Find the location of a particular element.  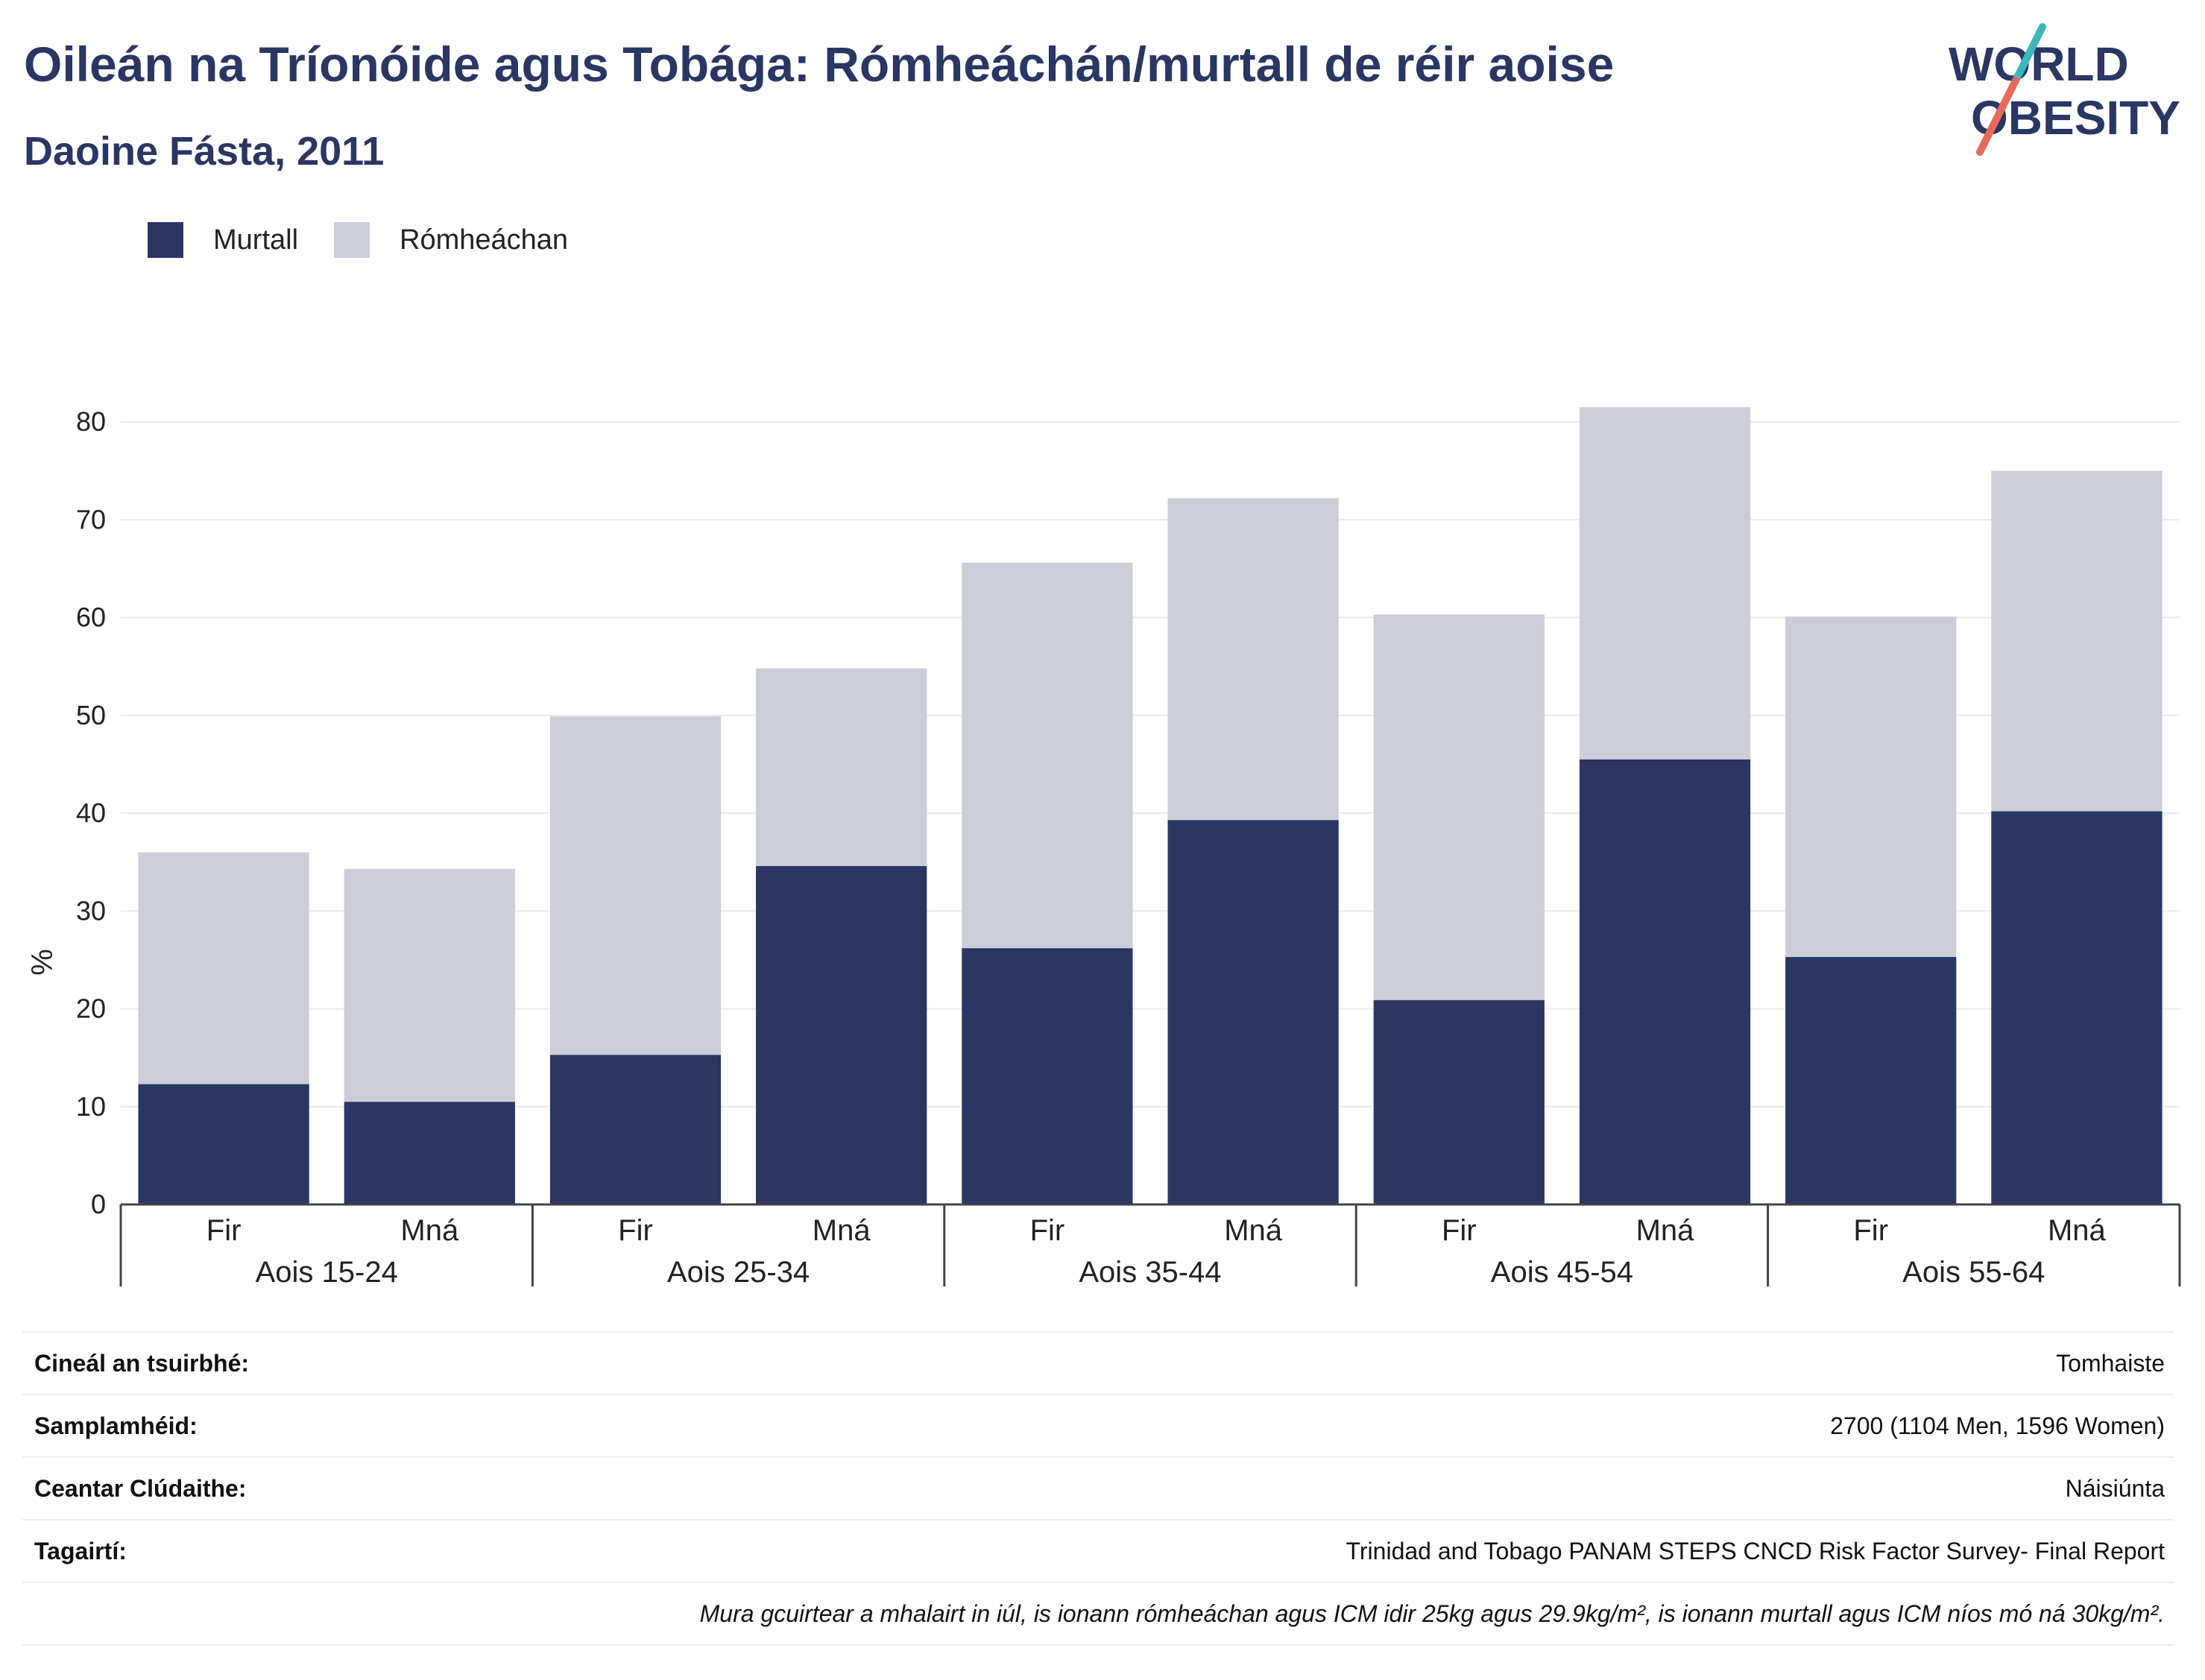

info-key-sample-size: Samplamhéid: is located at coordinates (116, 1425).